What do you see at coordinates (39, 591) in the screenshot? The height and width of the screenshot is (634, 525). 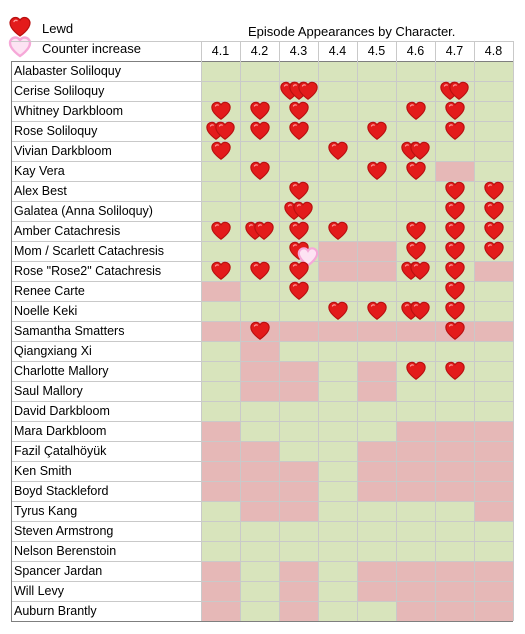 I see `character-name: Will Levy` at bounding box center [39, 591].